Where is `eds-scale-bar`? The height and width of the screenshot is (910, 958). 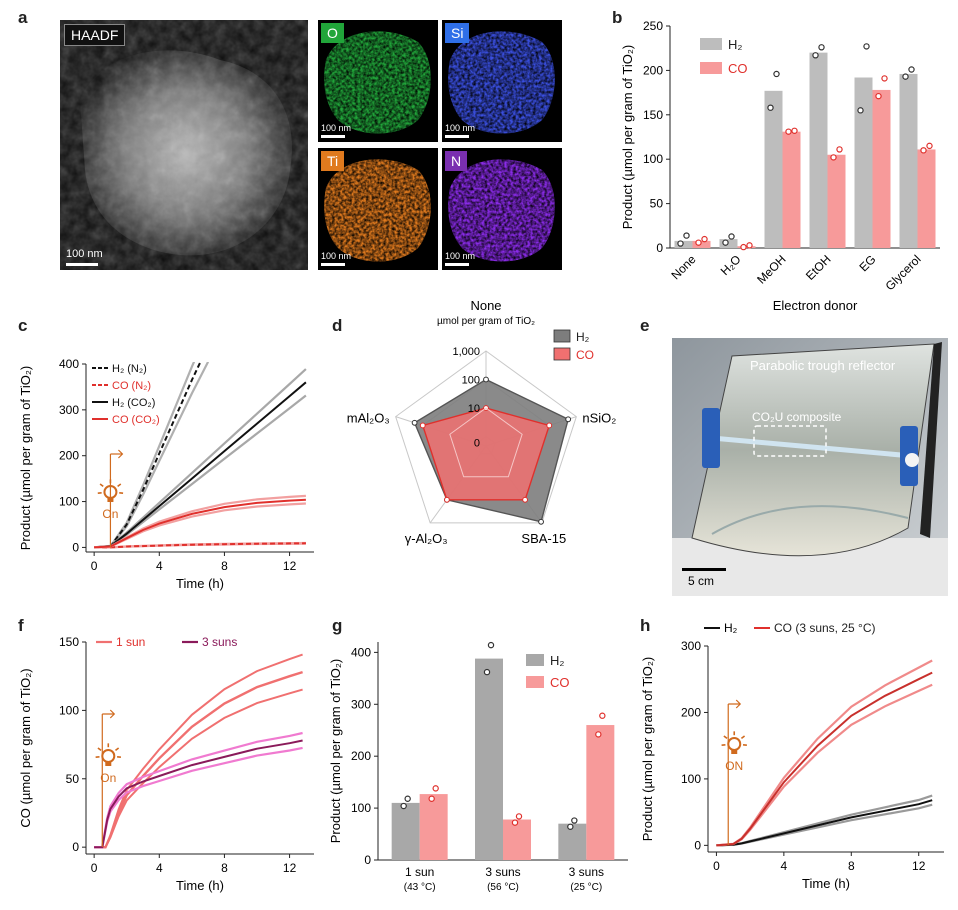 eds-scale-bar is located at coordinates (333, 264).